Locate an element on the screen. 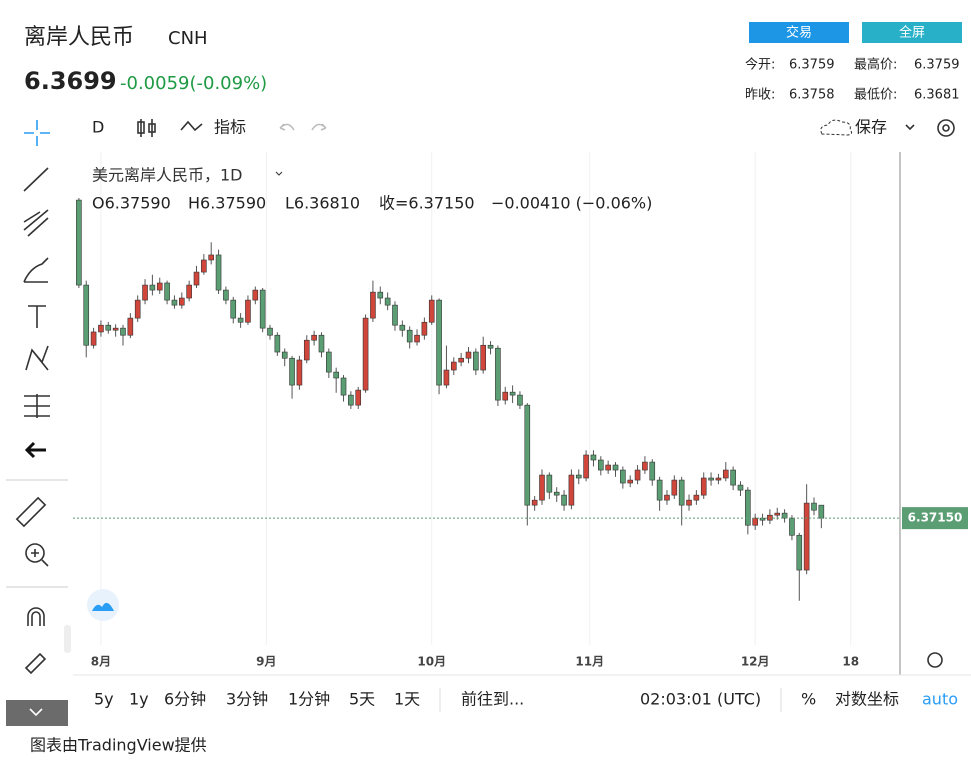 This screenshot has height=763, width=971. undo is located at coordinates (287, 127).